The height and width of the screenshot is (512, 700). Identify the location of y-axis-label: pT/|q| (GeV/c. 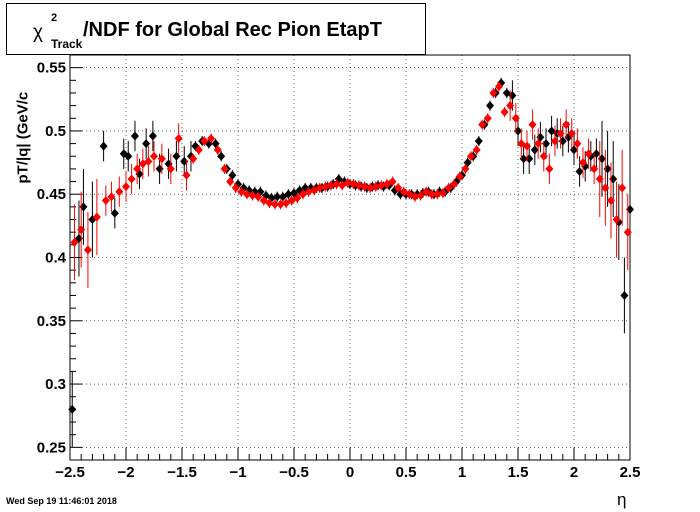
(23, 137).